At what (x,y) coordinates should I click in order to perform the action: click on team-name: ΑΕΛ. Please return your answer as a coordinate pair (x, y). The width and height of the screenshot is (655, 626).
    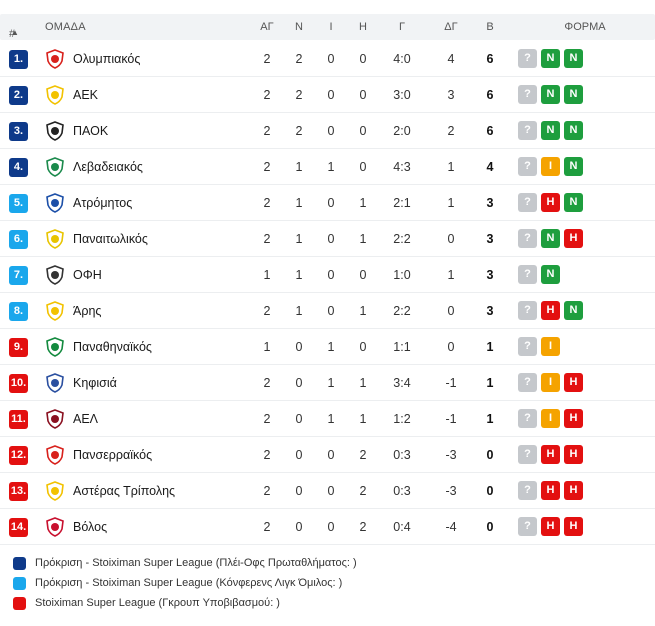
    Looking at the image, I should click on (86, 419).